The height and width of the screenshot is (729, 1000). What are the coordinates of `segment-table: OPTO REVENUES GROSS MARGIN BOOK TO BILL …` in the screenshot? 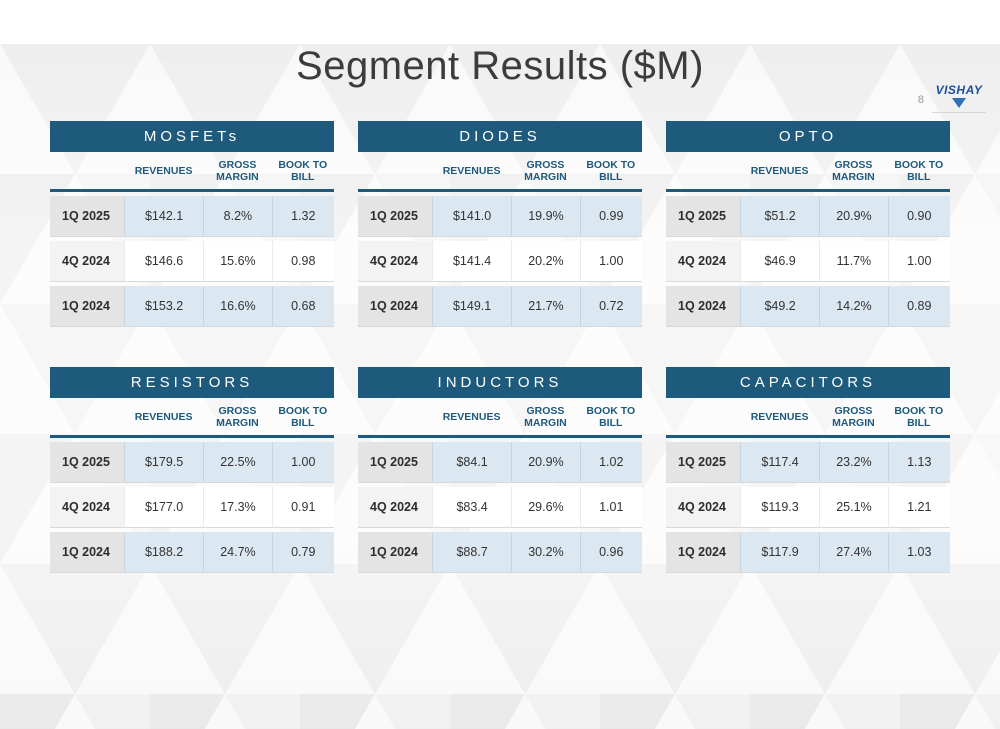 It's located at (808, 224).